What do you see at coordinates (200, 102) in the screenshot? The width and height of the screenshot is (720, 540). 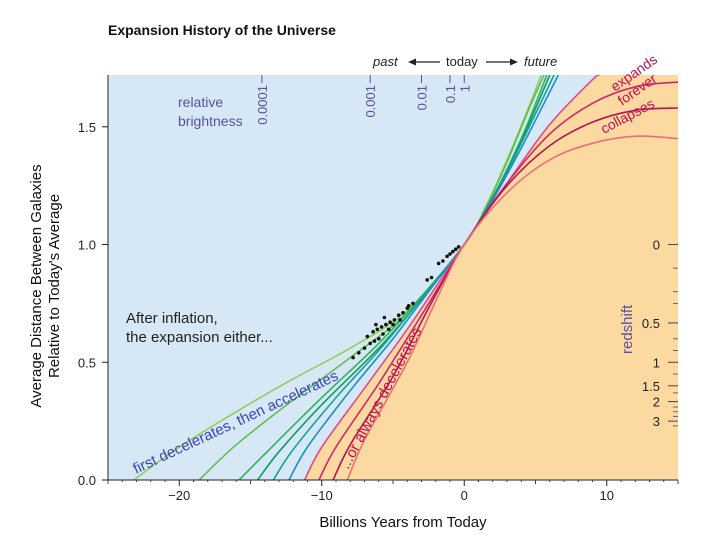 I see `brightness-label-line1: relative` at bounding box center [200, 102].